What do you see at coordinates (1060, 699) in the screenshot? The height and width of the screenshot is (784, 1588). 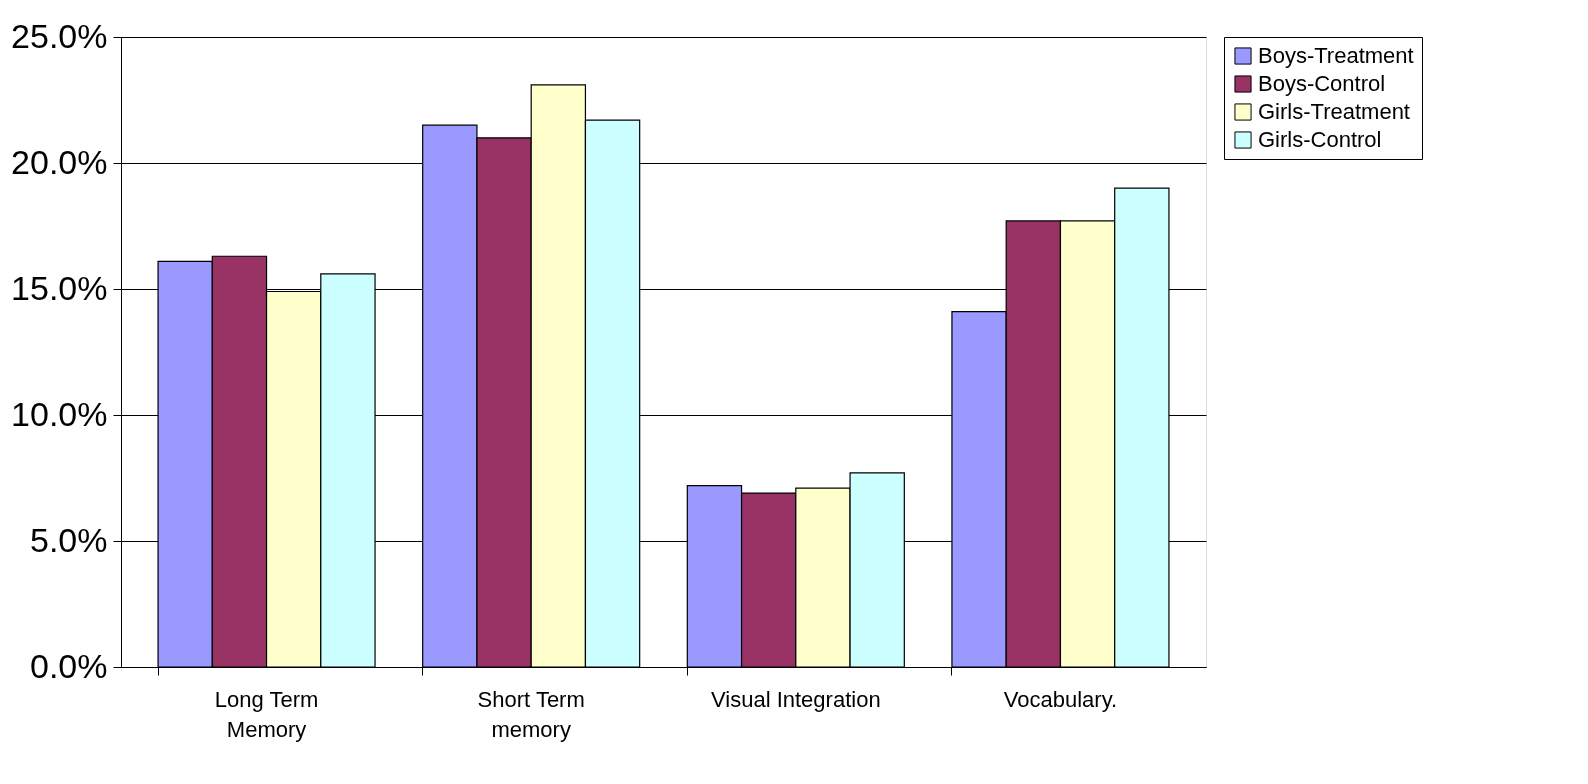 I see `x-tick-label: Vocabulary.` at bounding box center [1060, 699].